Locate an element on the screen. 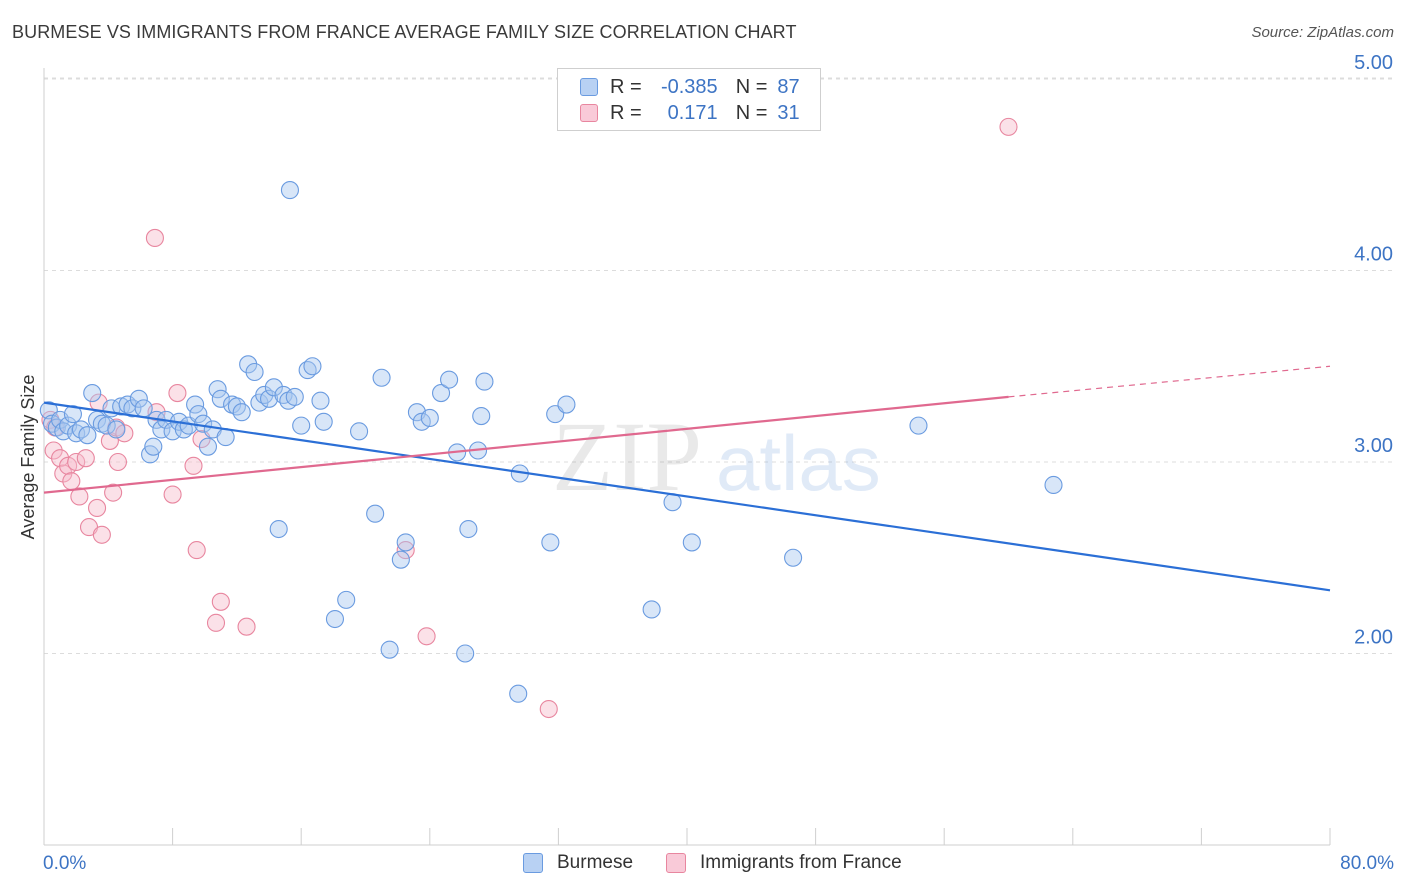 This screenshot has width=1406, height=892. legend-row-burmese: R = -0.385 N = 87 is located at coordinates (690, 87).